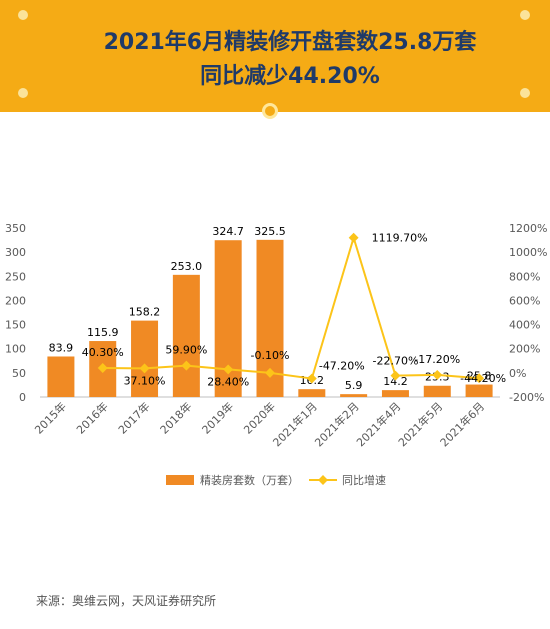 The width and height of the screenshot is (550, 629). Describe the element at coordinates (19, 373) in the screenshot. I see `y-left-tick-label: 50` at that location.